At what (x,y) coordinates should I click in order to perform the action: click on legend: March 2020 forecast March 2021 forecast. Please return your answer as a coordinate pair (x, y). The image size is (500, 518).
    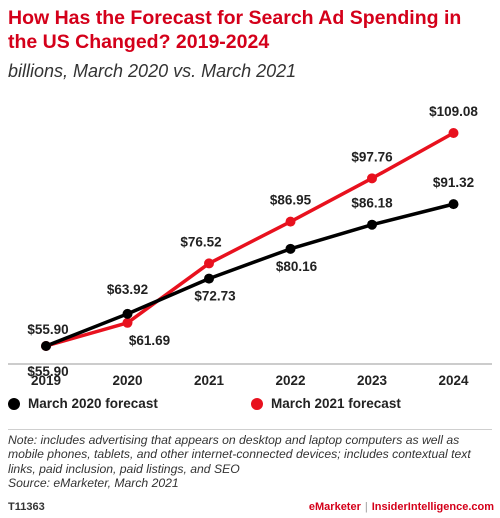
    Looking at the image, I should click on (250, 407).